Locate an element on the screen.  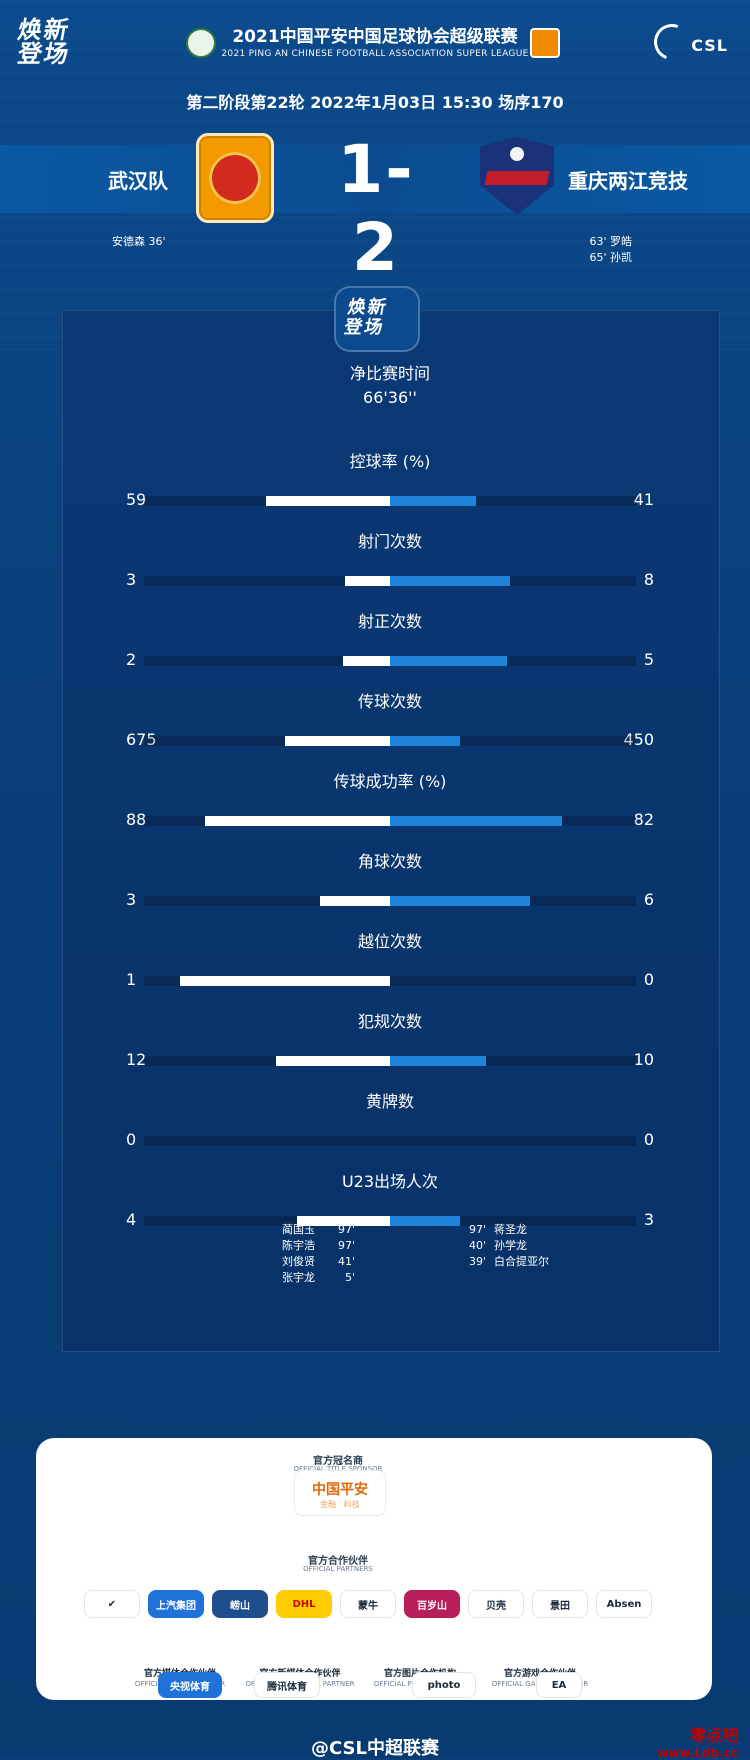
score-band is located at coordinates (375, 179).